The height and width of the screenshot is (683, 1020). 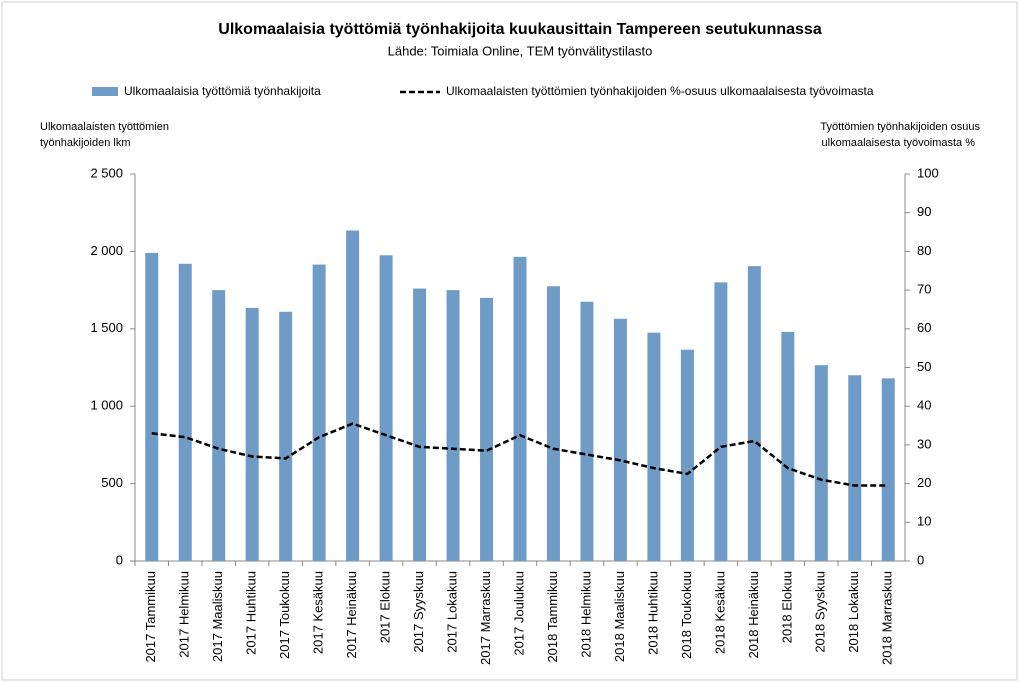 I want to click on x-tick-label: 2018 Tammikuu, so click(x=552, y=617).